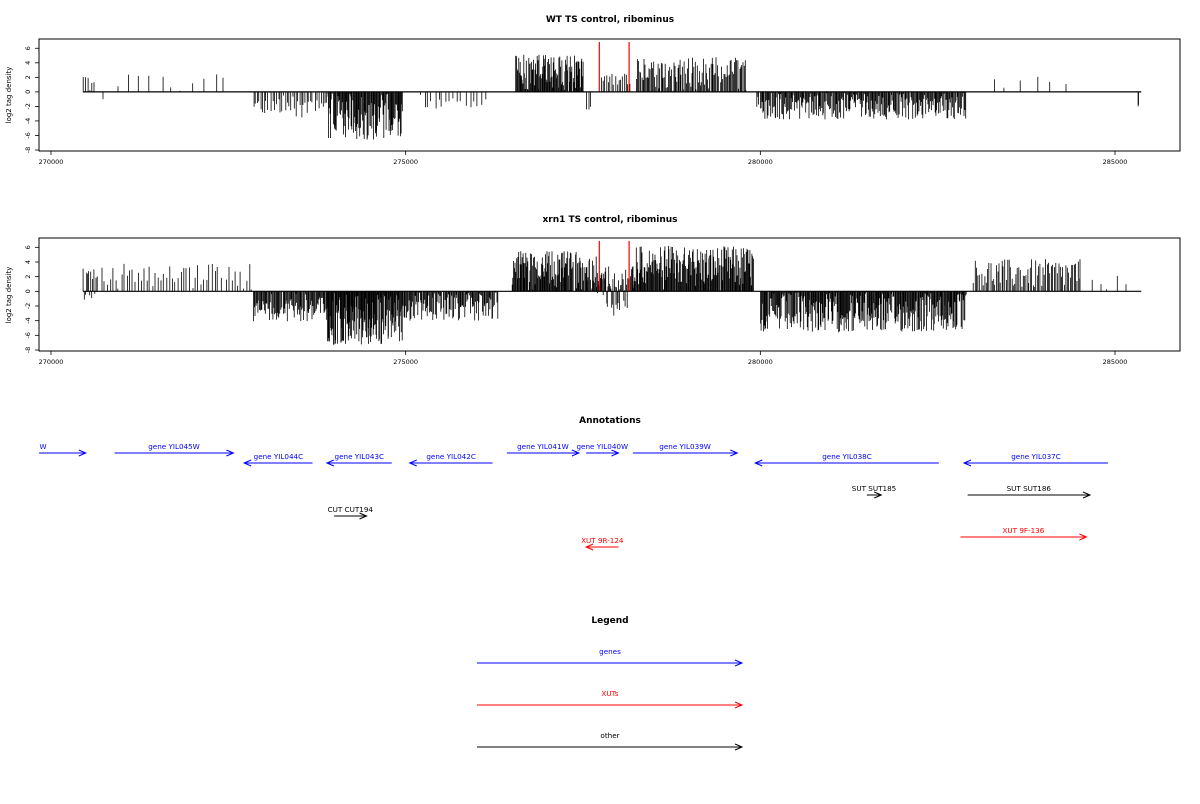 The width and height of the screenshot is (1200, 804). What do you see at coordinates (685, 446) in the screenshot?
I see `annotation-label: gene YIL039W` at bounding box center [685, 446].